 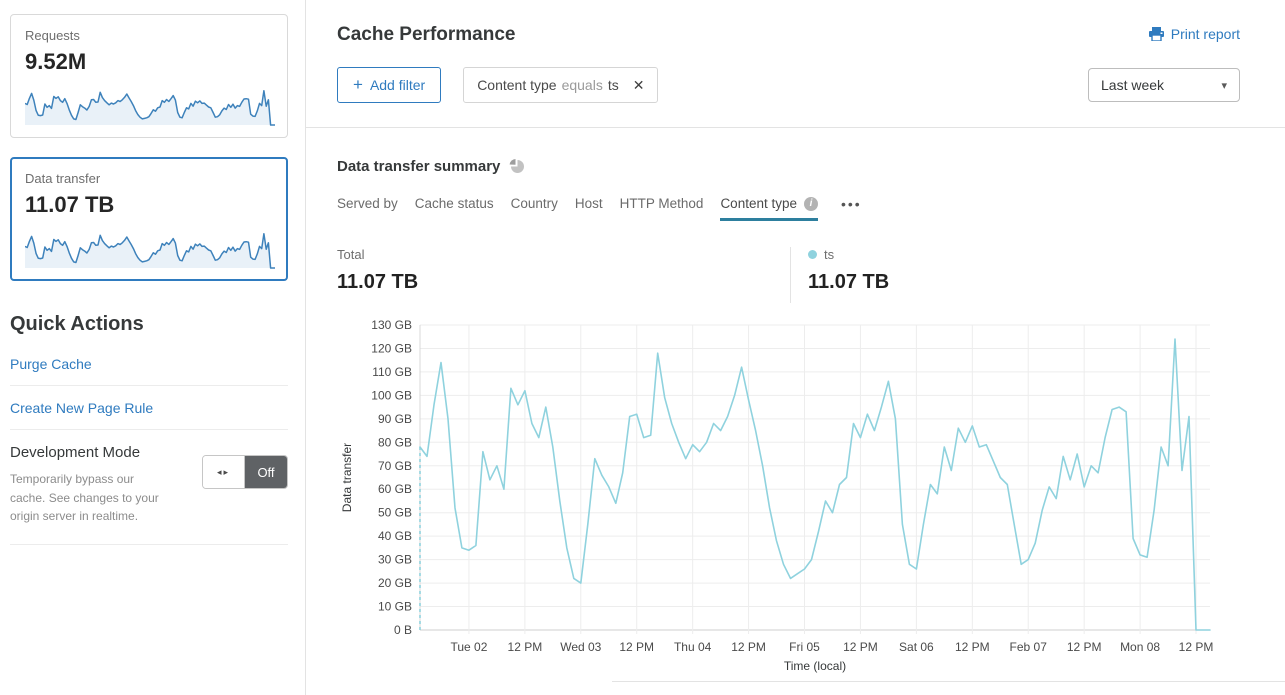 What do you see at coordinates (395, 442) in the screenshot?
I see `svg-text: 80 GB` at bounding box center [395, 442].